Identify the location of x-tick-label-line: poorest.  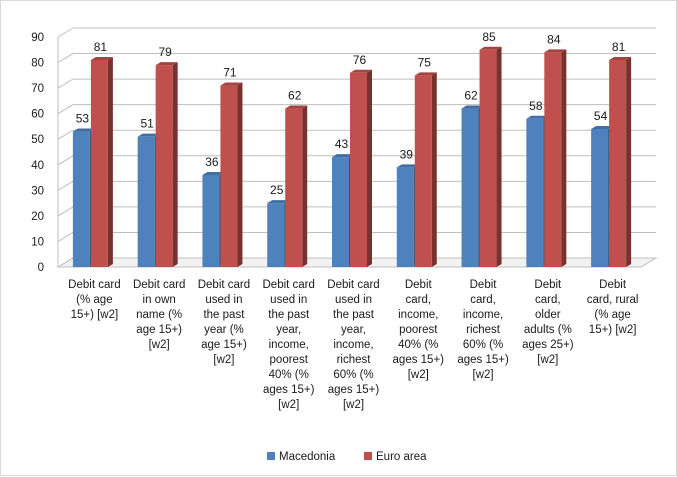
(289, 360).